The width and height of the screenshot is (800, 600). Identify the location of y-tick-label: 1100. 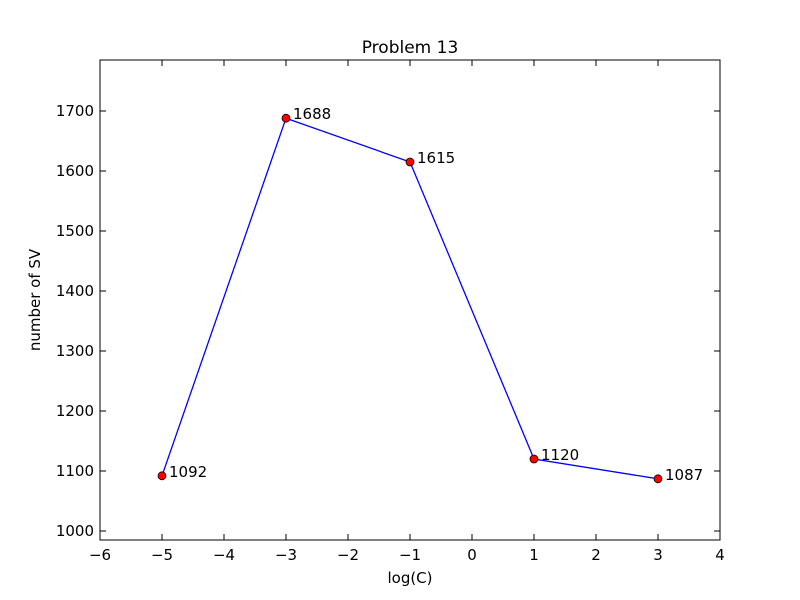
(75, 471).